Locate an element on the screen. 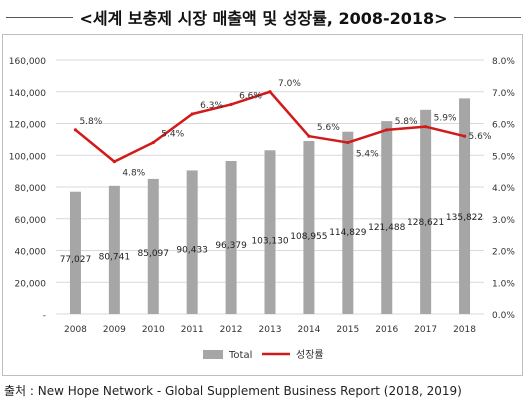 The height and width of the screenshot is (400, 527). bar-value-label: 77,027 is located at coordinates (76, 260).